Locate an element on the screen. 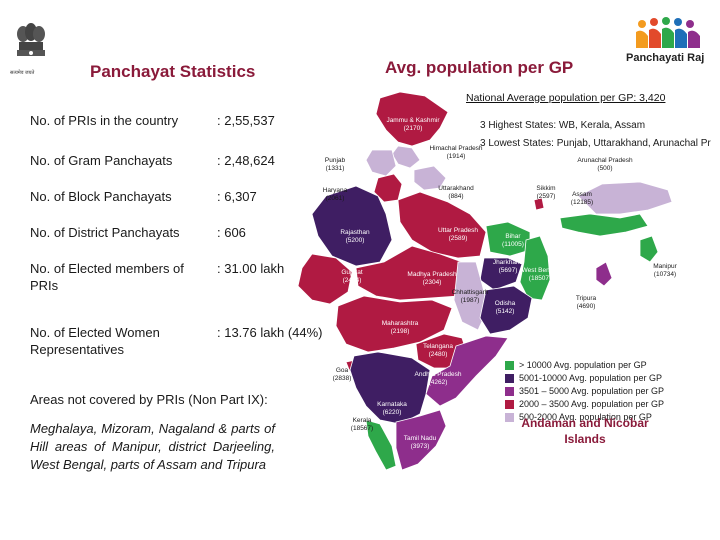 The height and width of the screenshot is (540, 720). state-label-karnataka: Karnataka (6220) is located at coordinates (392, 408).